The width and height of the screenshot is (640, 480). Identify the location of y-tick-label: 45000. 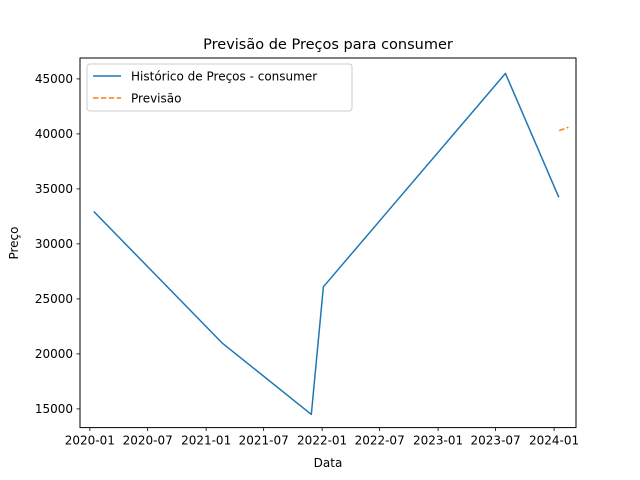
(54, 79).